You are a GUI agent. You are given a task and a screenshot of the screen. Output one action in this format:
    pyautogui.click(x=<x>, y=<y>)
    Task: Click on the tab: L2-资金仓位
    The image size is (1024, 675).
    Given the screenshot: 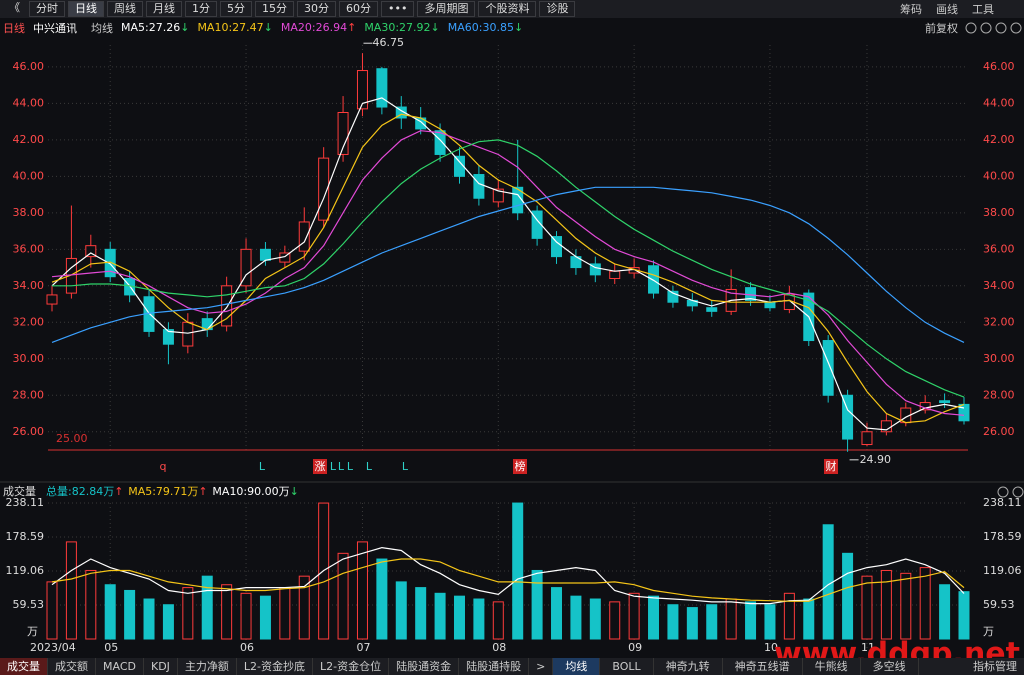 What is the action you would take?
    pyautogui.click(x=351, y=666)
    